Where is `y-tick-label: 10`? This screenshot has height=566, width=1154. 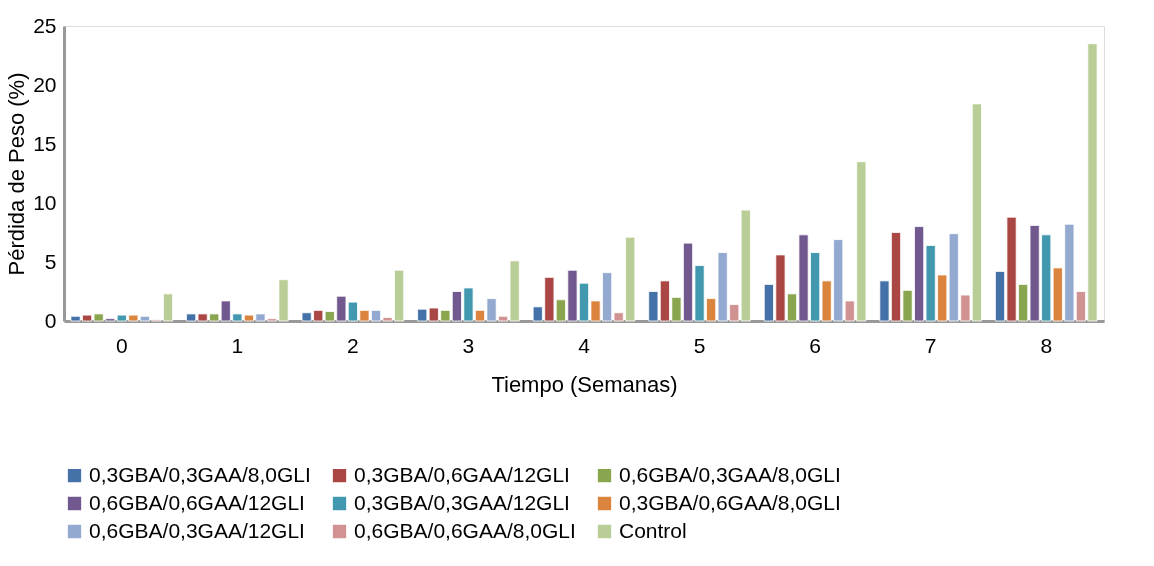 y-tick-label: 10 is located at coordinates (45, 202).